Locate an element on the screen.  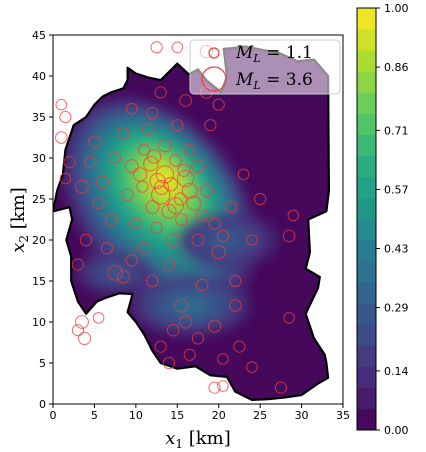
y-tick-label: 20 is located at coordinates (39, 240).